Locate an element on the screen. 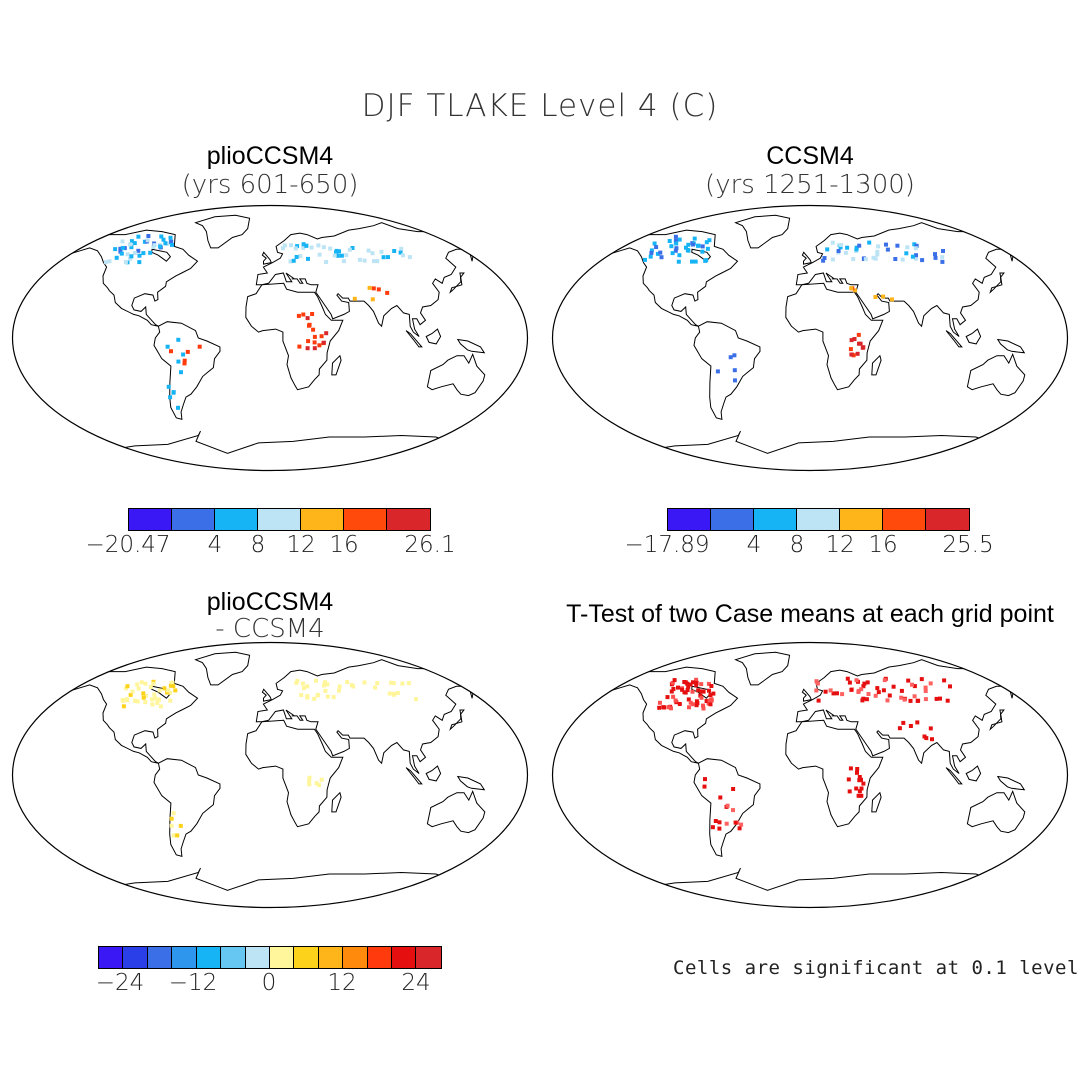  panel-title-top-left: plioCCSM4 is located at coordinates (270, 156).